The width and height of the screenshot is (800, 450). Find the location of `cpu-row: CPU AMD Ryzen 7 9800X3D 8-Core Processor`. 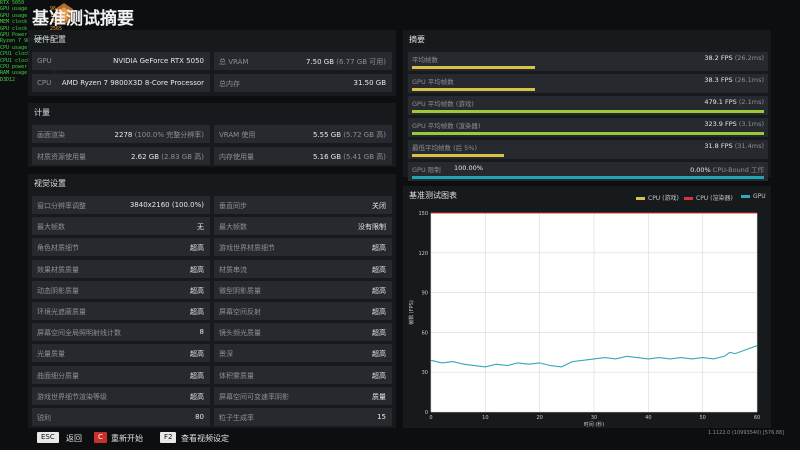

cpu-row: CPU AMD Ryzen 7 9800X3D 8-Core Processor is located at coordinates (121, 83).